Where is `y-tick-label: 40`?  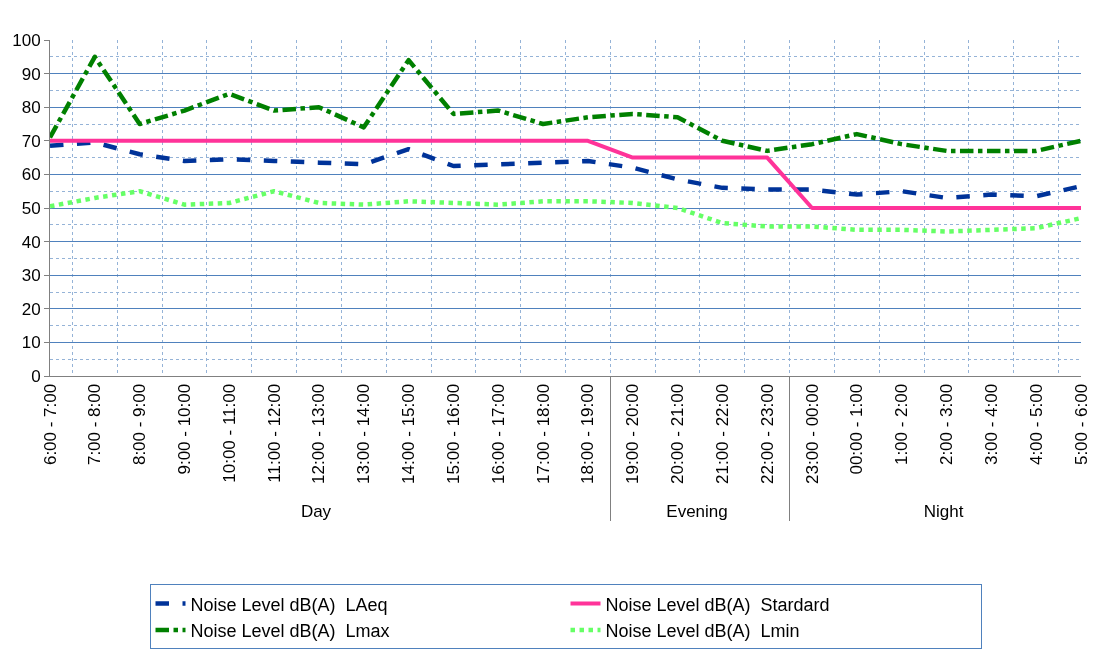
y-tick-label: 40 is located at coordinates (31, 242).